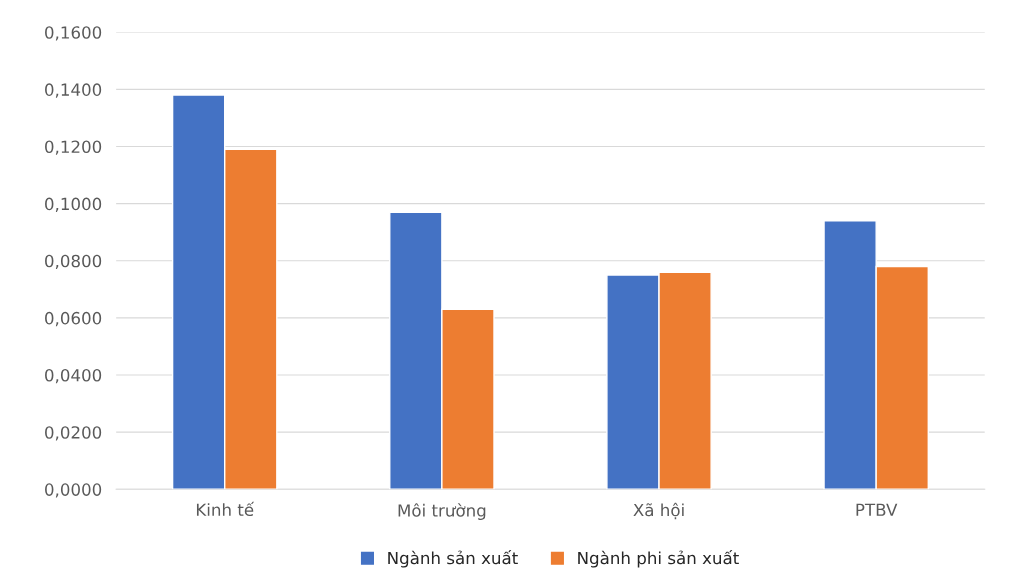 This screenshot has height=586, width=1010. What do you see at coordinates (73, 204) in the screenshot?
I see `y-tick-label: 0,1000` at bounding box center [73, 204].